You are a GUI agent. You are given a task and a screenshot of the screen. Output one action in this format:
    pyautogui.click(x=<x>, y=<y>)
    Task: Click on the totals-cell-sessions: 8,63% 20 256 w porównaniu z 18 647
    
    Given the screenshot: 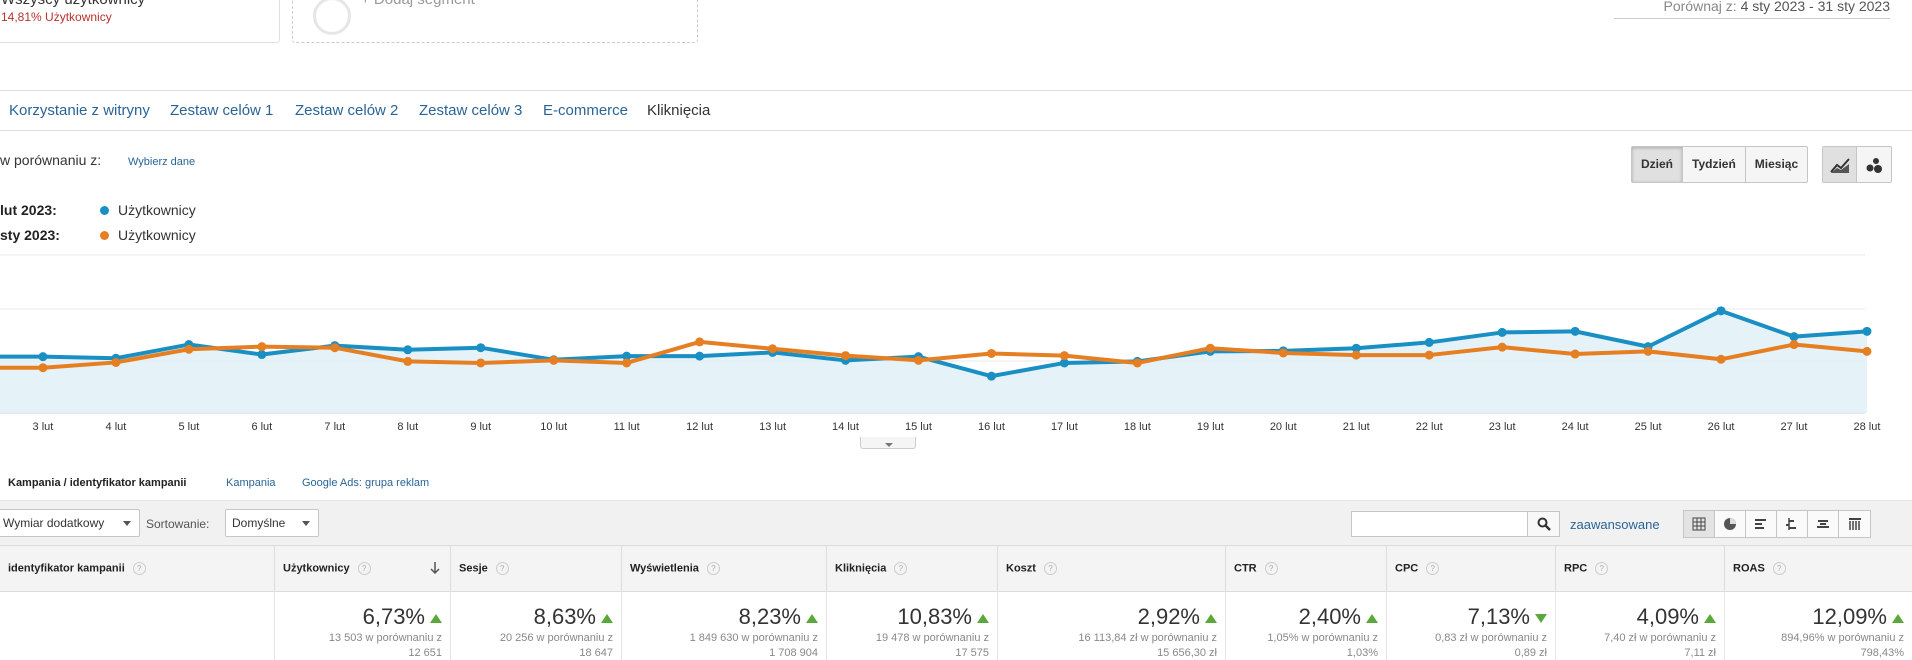 What is the action you would take?
    pyautogui.click(x=535, y=626)
    